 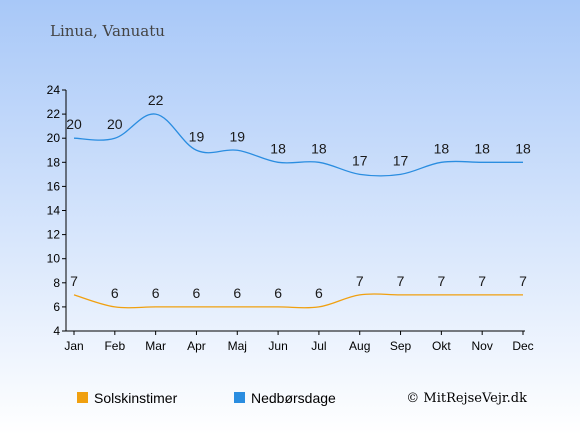 I want to click on x-tick-label: Apr, so click(x=196, y=346).